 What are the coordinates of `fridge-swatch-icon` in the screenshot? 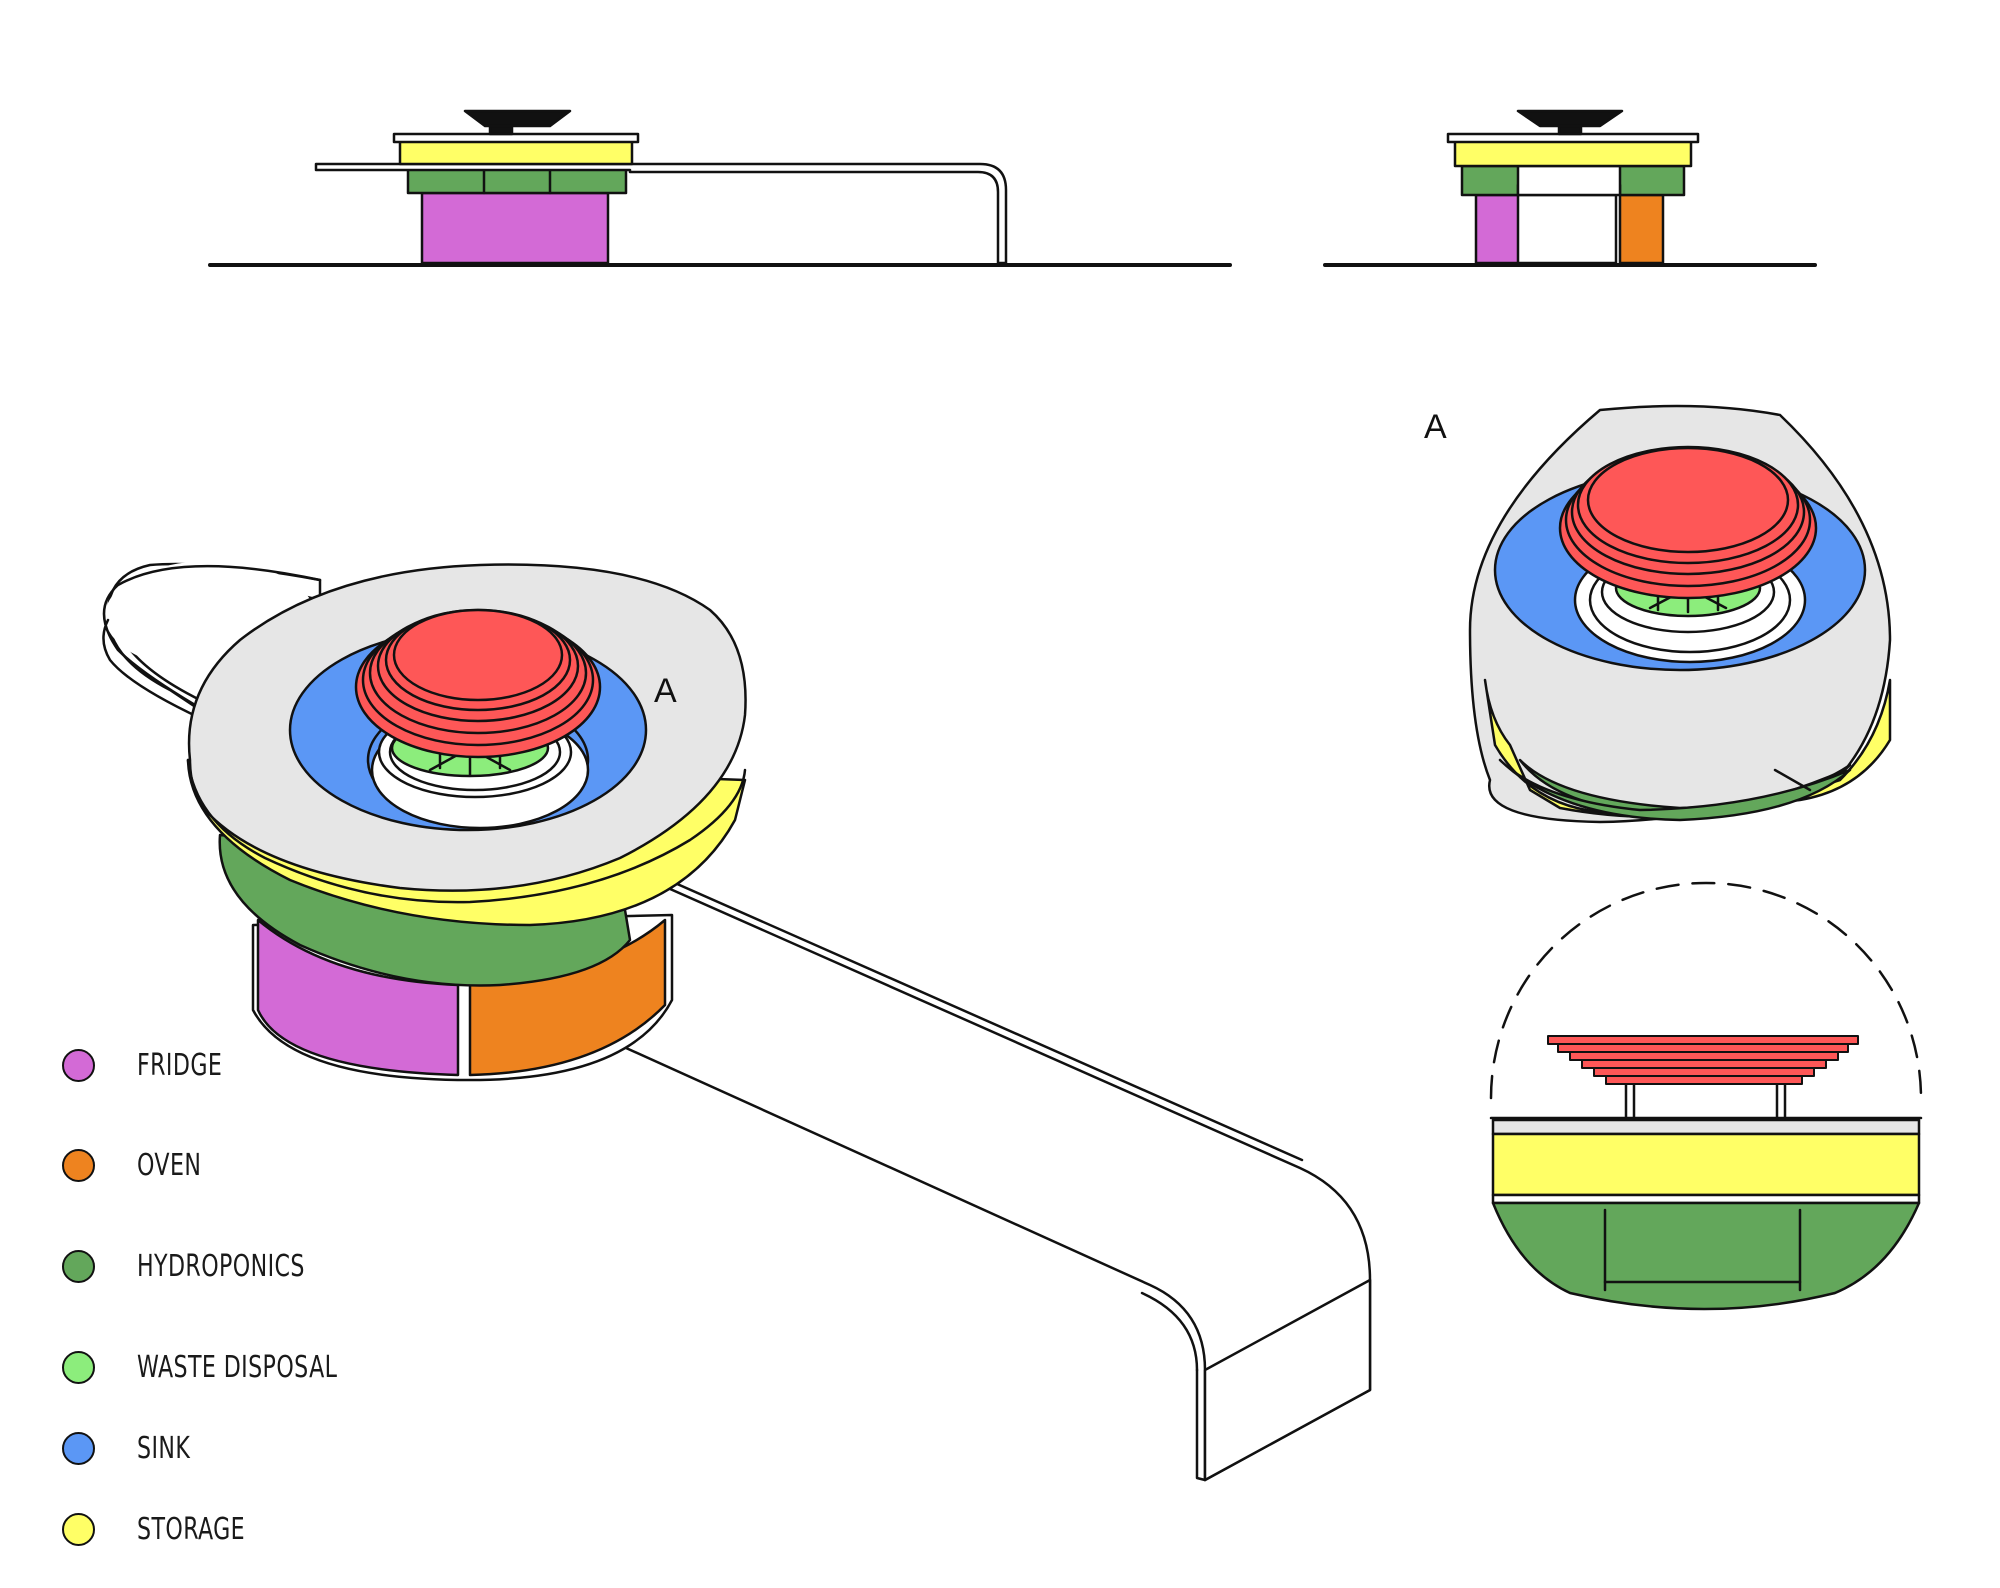 It's located at (78, 1065).